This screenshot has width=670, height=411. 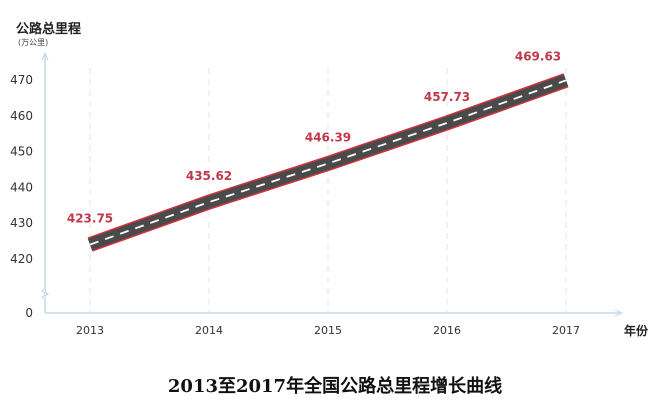 I want to click on data-label: 446.39, so click(x=328, y=138).